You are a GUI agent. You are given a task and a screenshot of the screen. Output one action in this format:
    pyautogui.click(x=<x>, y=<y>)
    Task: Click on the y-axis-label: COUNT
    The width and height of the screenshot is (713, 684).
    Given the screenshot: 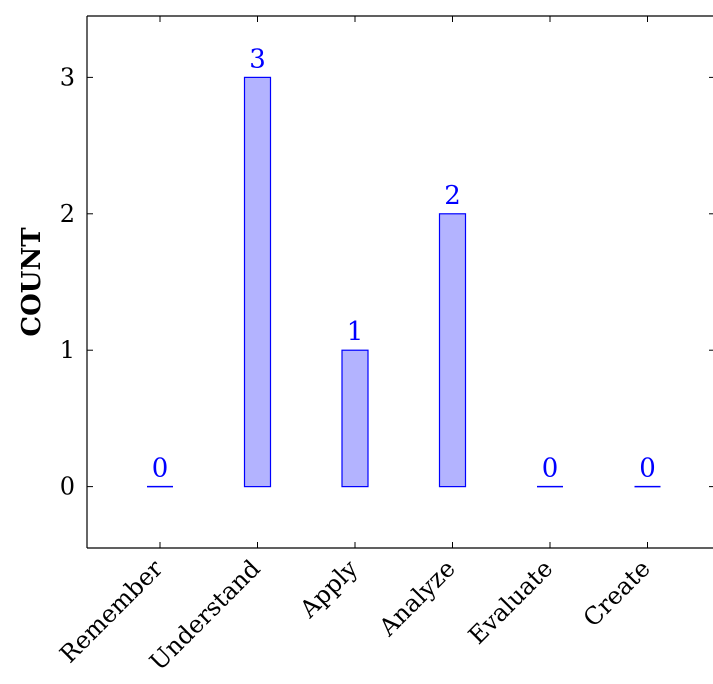 What is the action you would take?
    pyautogui.click(x=32, y=282)
    